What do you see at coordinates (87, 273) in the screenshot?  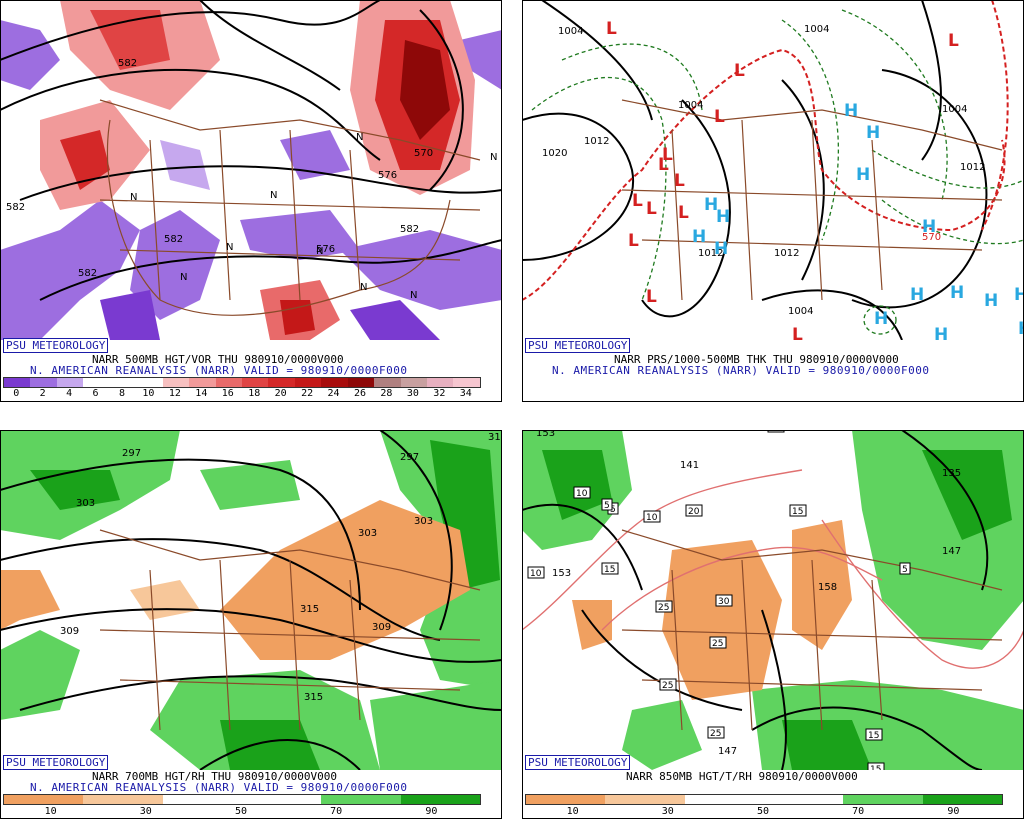 I see `contour-label: 582` at bounding box center [87, 273].